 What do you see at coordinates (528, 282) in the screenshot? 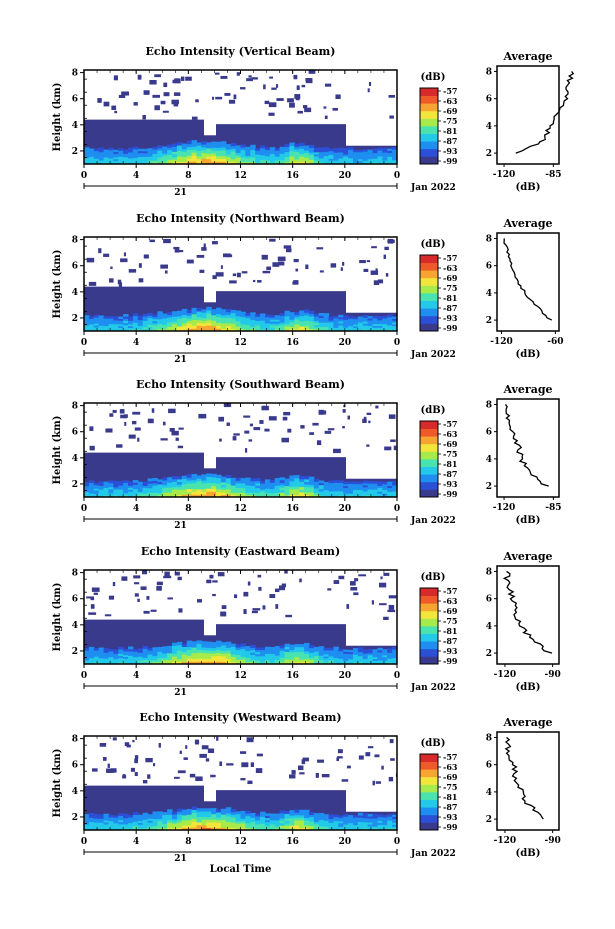
I see `profile-frame` at bounding box center [528, 282].